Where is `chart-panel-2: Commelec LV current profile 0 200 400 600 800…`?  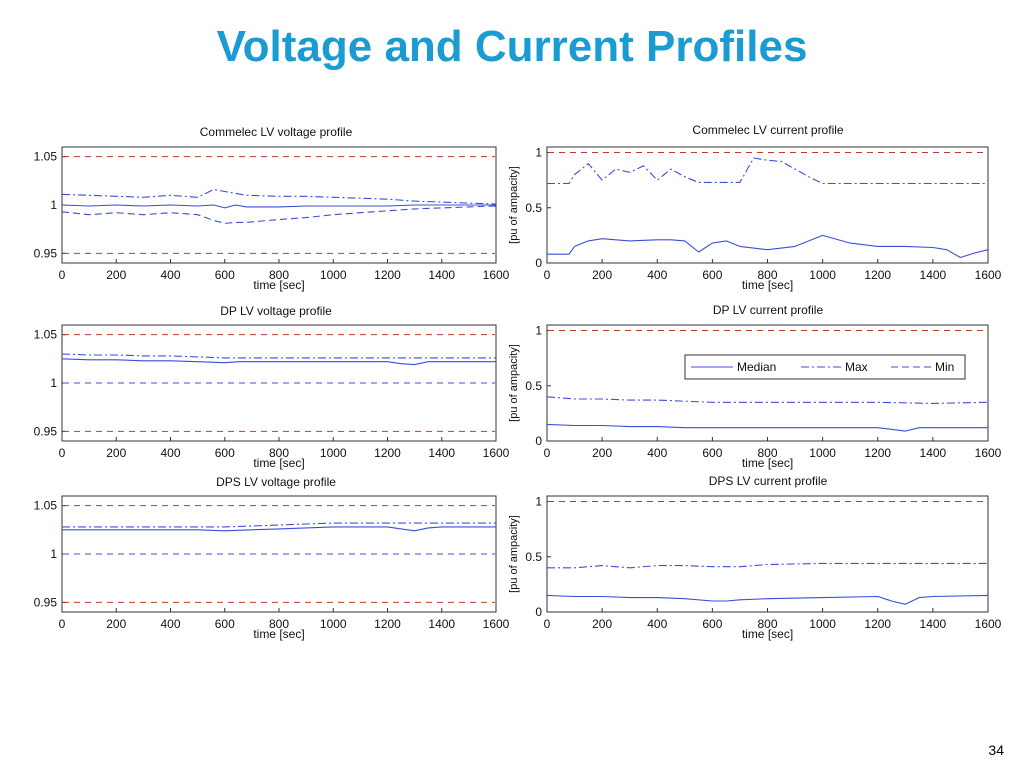
chart-panel-2: Commelec LV current profile 0 200 400 600 800… is located at coordinates (755, 207).